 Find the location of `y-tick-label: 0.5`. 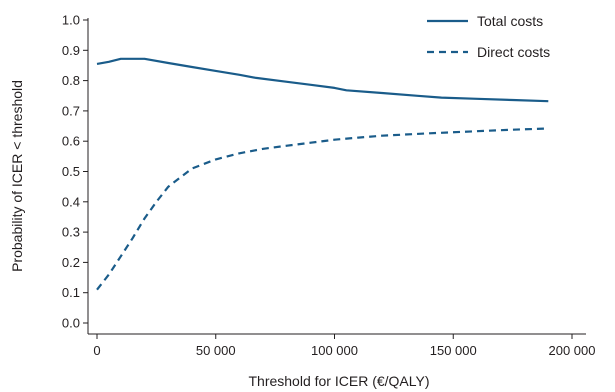

y-tick-label: 0.5 is located at coordinates (71, 171).